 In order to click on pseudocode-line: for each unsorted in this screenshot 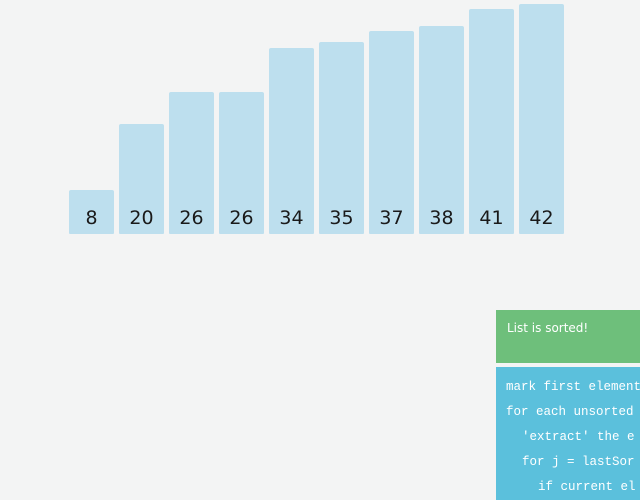, I will do `click(570, 412)`.